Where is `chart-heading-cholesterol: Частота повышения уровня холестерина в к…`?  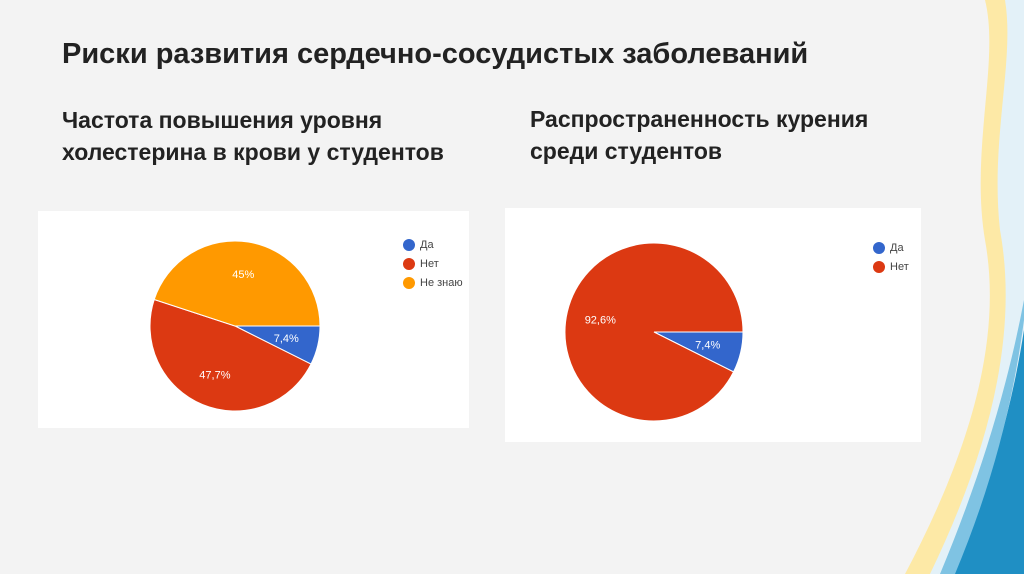
chart-heading-cholesterol: Частота повышения уровня холестерина в к… is located at coordinates (253, 136).